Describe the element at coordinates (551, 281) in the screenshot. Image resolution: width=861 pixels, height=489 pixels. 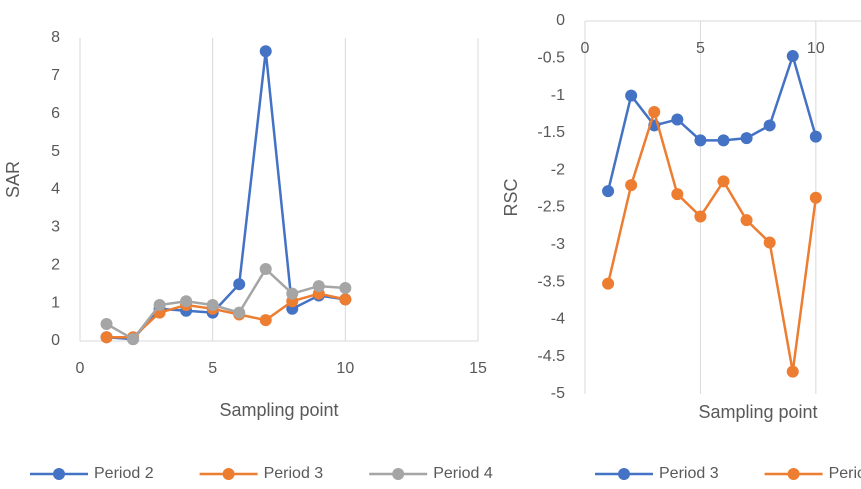
I see `y-tick-label: -3.5` at that location.